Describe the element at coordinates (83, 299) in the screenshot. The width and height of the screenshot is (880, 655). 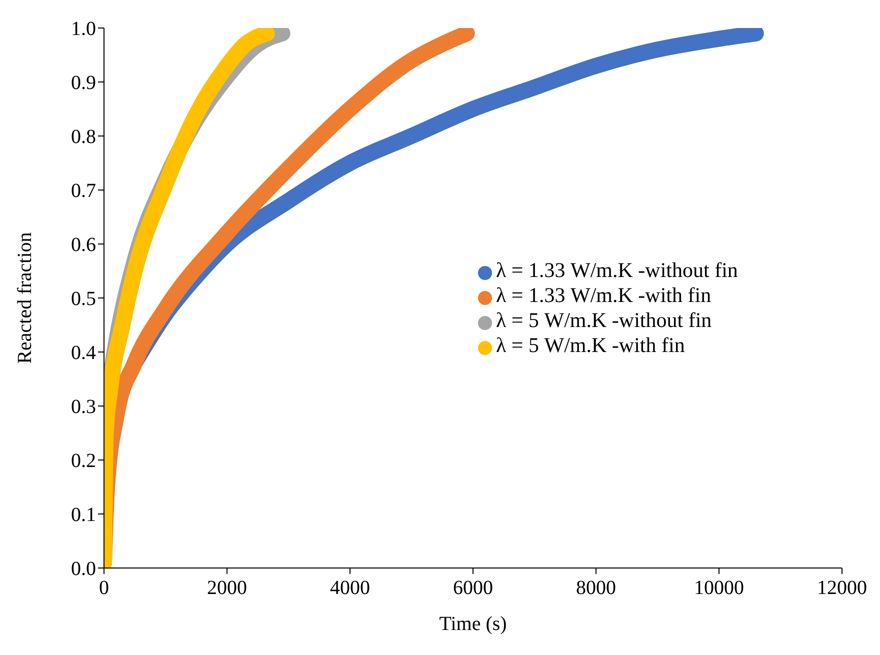
I see `y-tick-label: 0.5` at that location.